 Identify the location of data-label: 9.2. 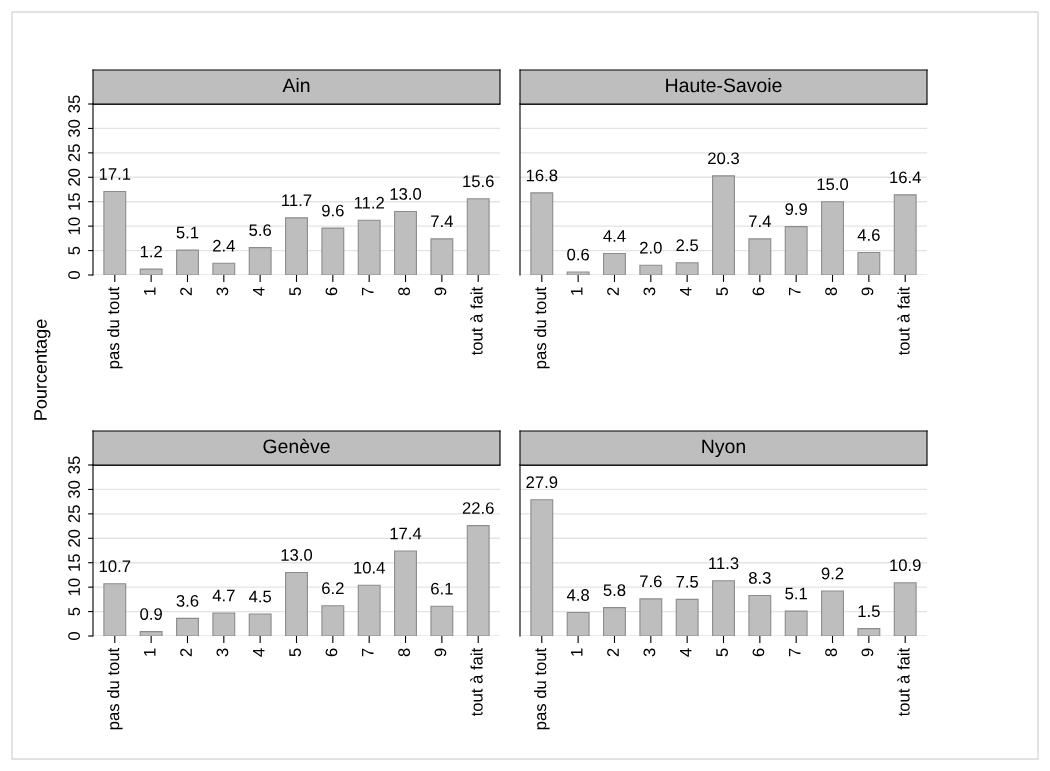
(832, 573).